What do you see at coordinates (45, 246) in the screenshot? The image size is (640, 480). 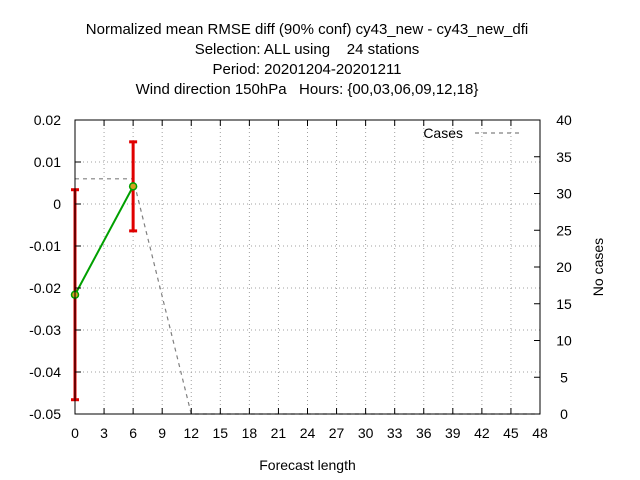 I see `y-tick-label-4: -0.01` at bounding box center [45, 246].